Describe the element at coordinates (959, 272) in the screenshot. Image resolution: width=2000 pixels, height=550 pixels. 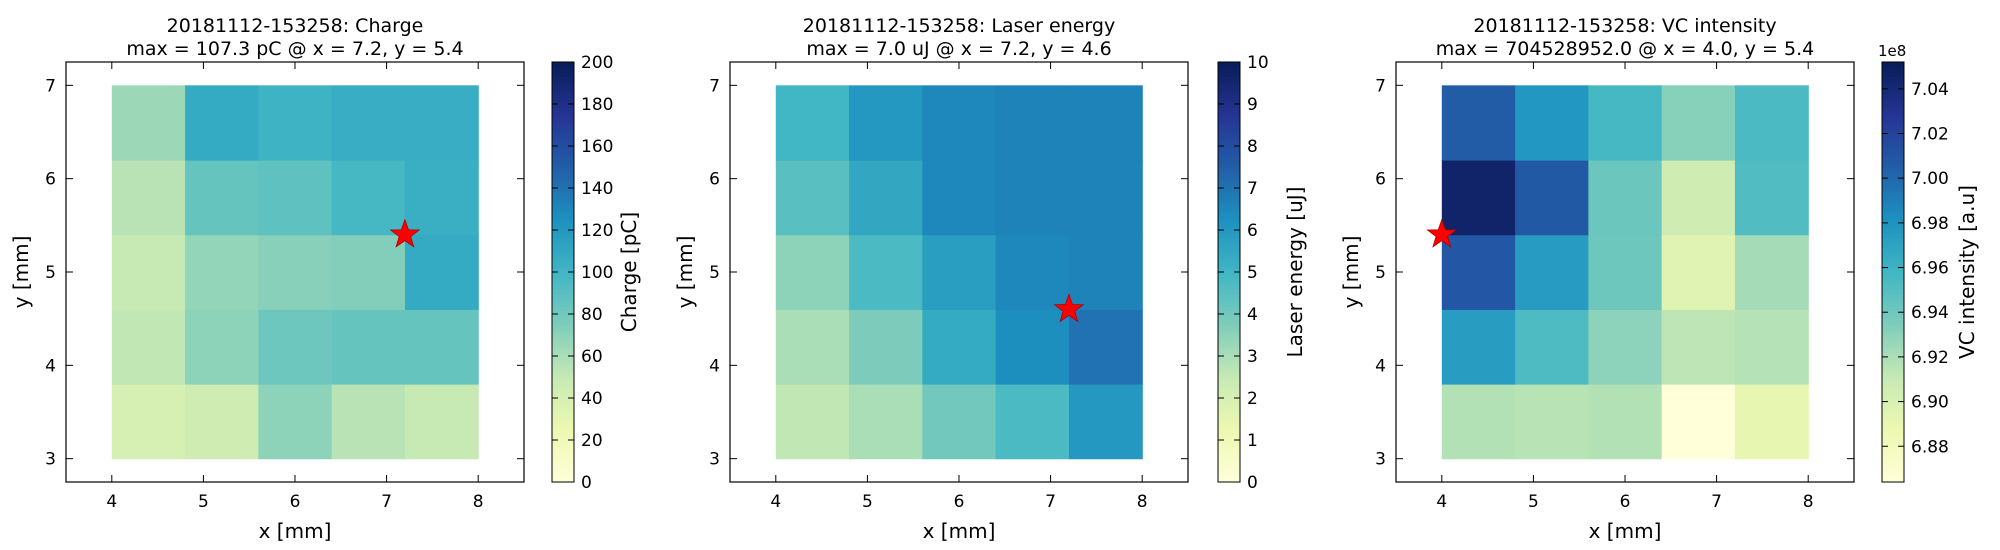
I see `heatmap-cells` at that location.